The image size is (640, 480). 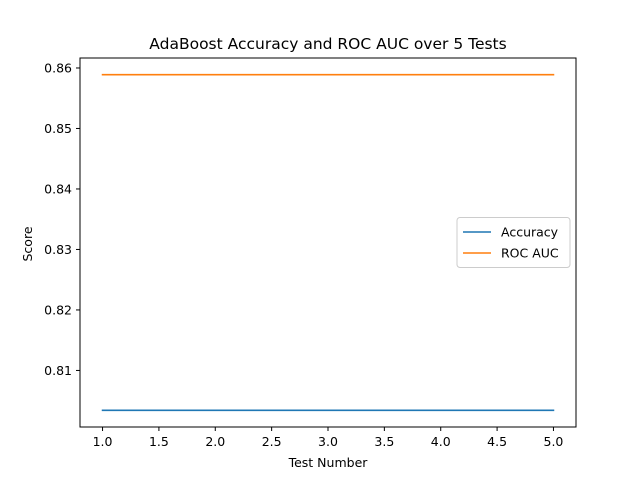 What do you see at coordinates (62, 219) in the screenshot?
I see `y-axis-ticks: 0.81 0.82 0.83 0.84 0.85 0.86` at bounding box center [62, 219].